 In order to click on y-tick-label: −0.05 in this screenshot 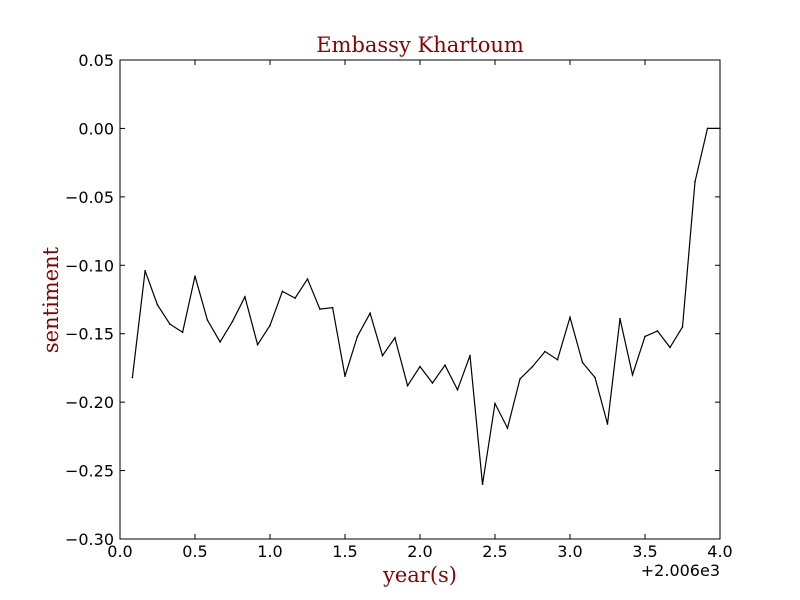, I will do `click(89, 197)`.